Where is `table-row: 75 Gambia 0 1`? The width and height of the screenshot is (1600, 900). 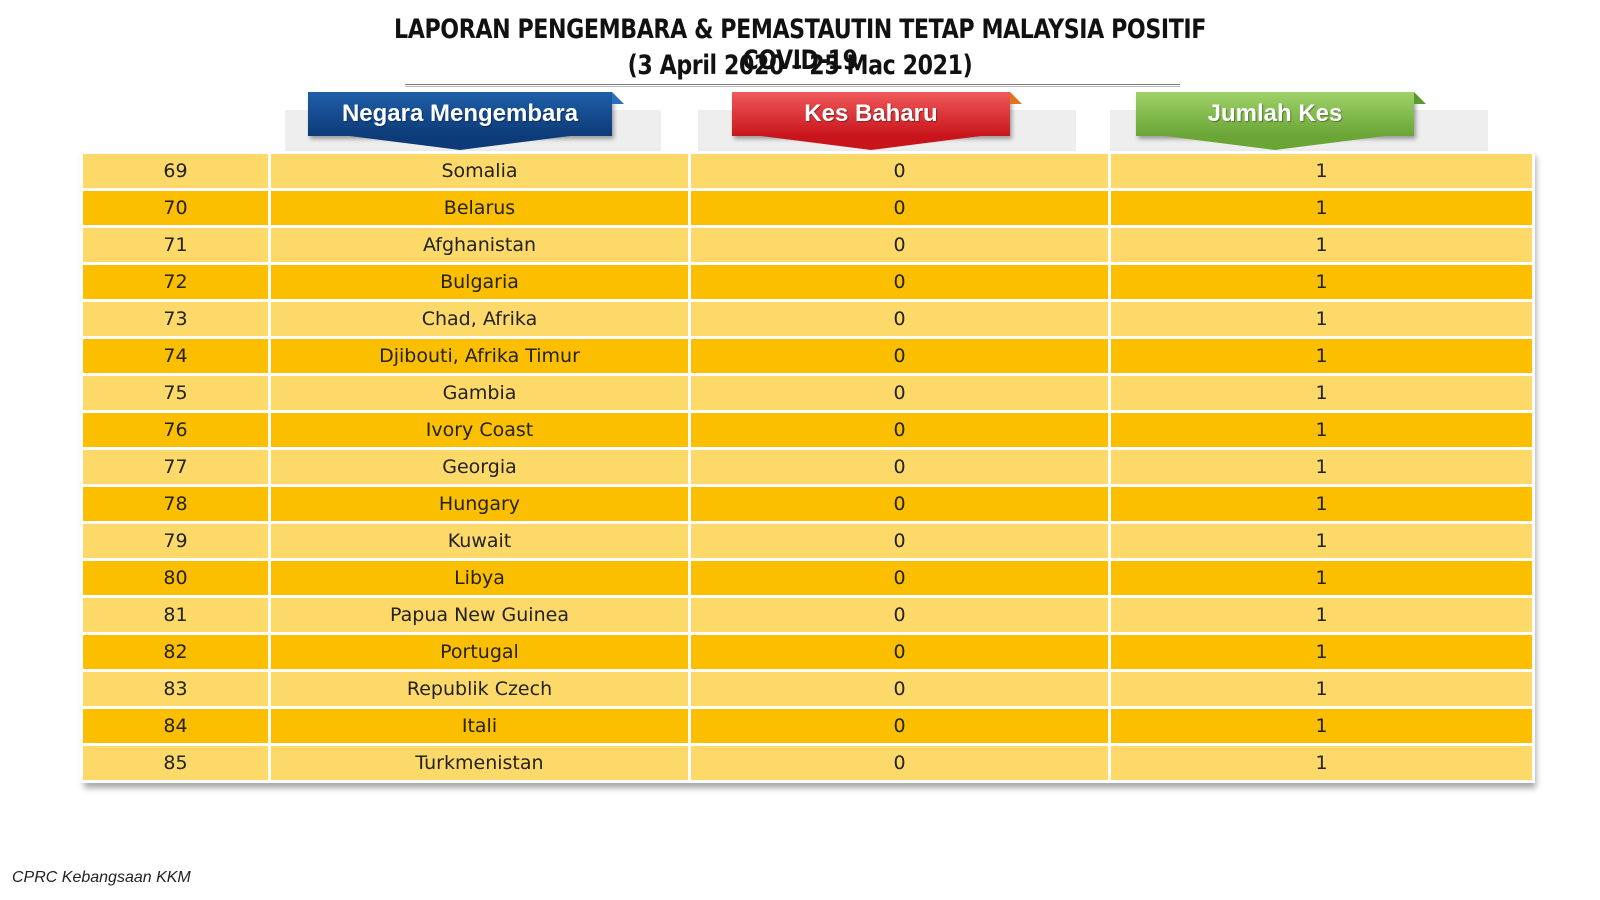
table-row: 75 Gambia 0 1 is located at coordinates (807, 393).